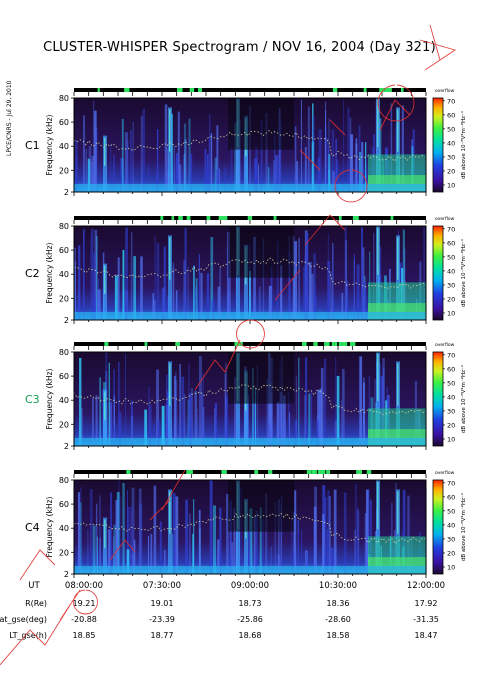 This screenshot has width=479, height=678. I want to click on ephemeris-value: 18.58, so click(338, 635).